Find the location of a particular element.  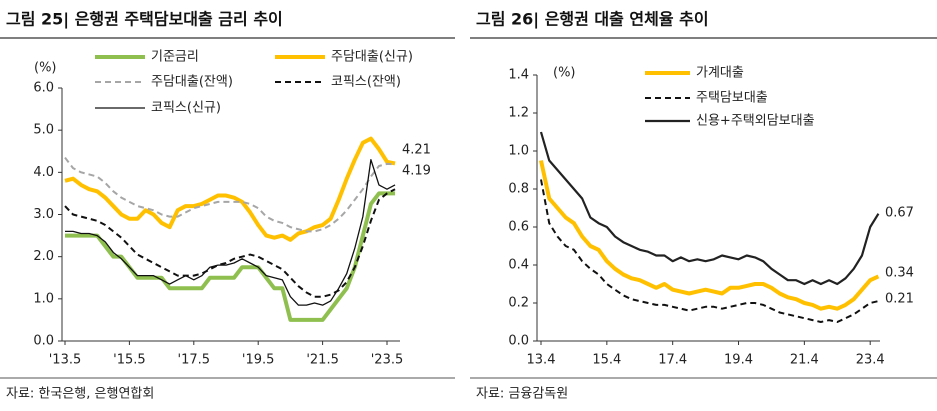

y-tick-label: 1.2 is located at coordinates (518, 113).